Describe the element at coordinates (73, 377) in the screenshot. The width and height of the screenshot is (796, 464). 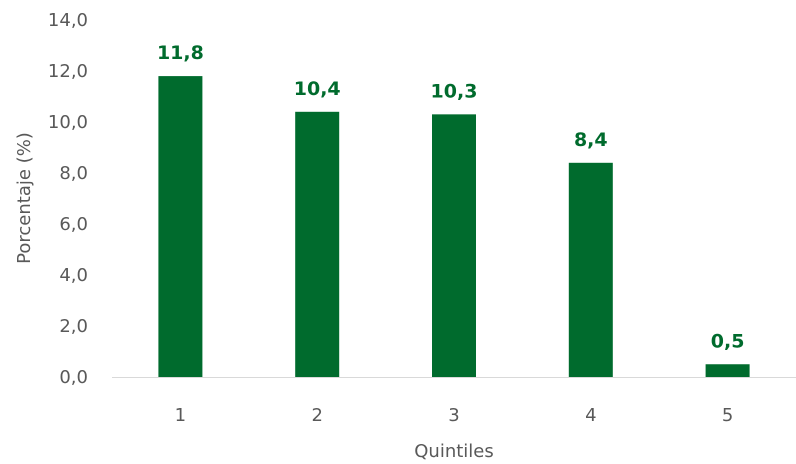
I see `y-tick-label: 0,0` at that location.